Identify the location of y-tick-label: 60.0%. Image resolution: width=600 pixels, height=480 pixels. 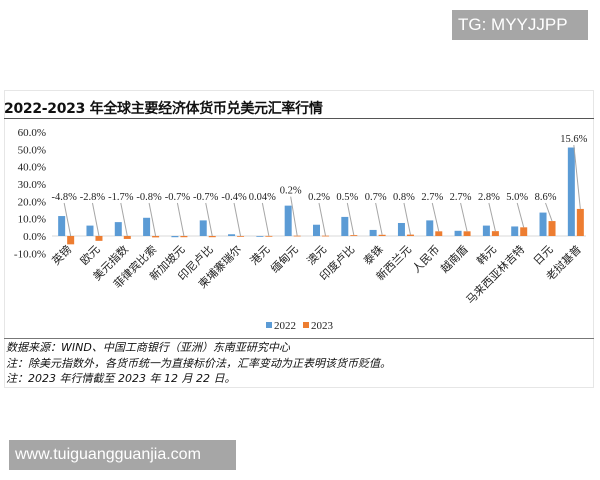
(32, 133).